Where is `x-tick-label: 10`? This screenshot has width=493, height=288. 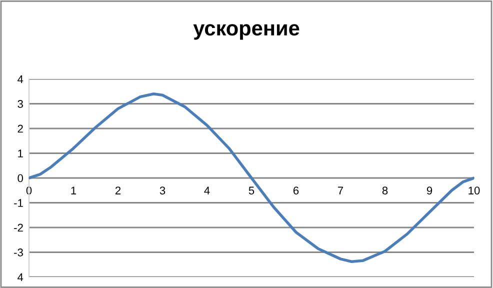 x-tick-label: 10 is located at coordinates (474, 190).